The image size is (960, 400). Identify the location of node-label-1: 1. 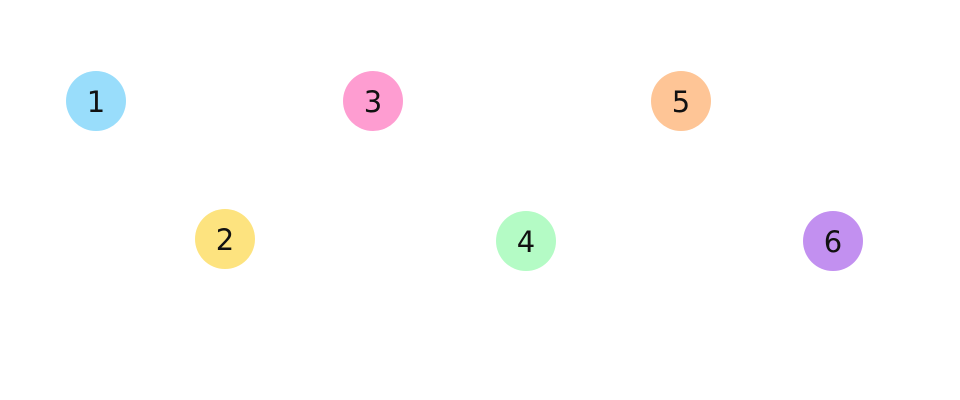
(96, 101).